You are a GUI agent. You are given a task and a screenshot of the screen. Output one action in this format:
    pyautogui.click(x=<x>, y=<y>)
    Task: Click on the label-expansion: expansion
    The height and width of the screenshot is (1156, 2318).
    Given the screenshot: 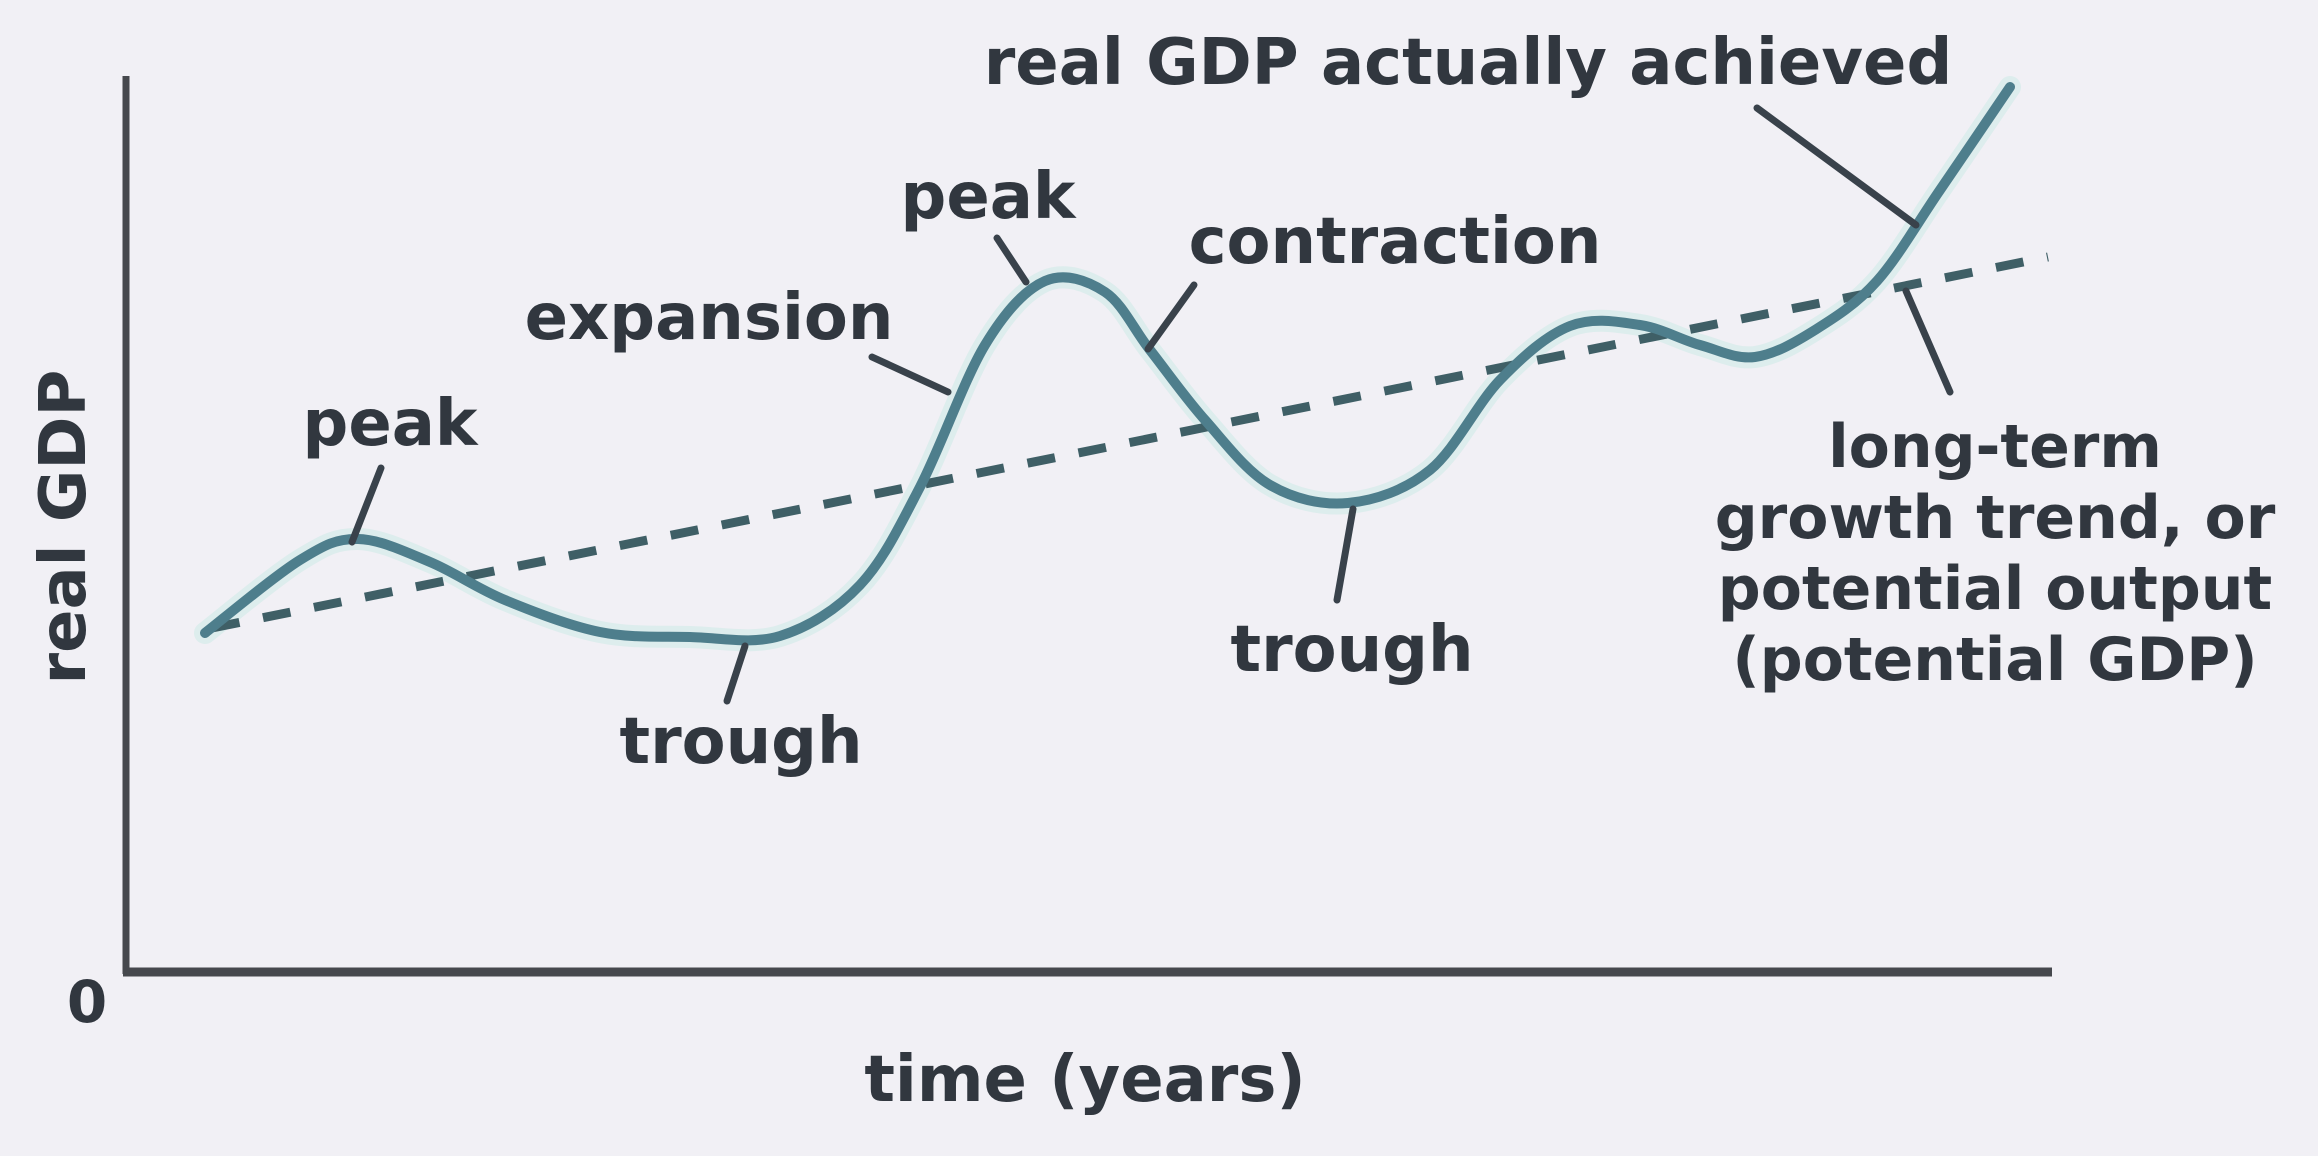 What is the action you would take?
    pyautogui.click(x=709, y=318)
    